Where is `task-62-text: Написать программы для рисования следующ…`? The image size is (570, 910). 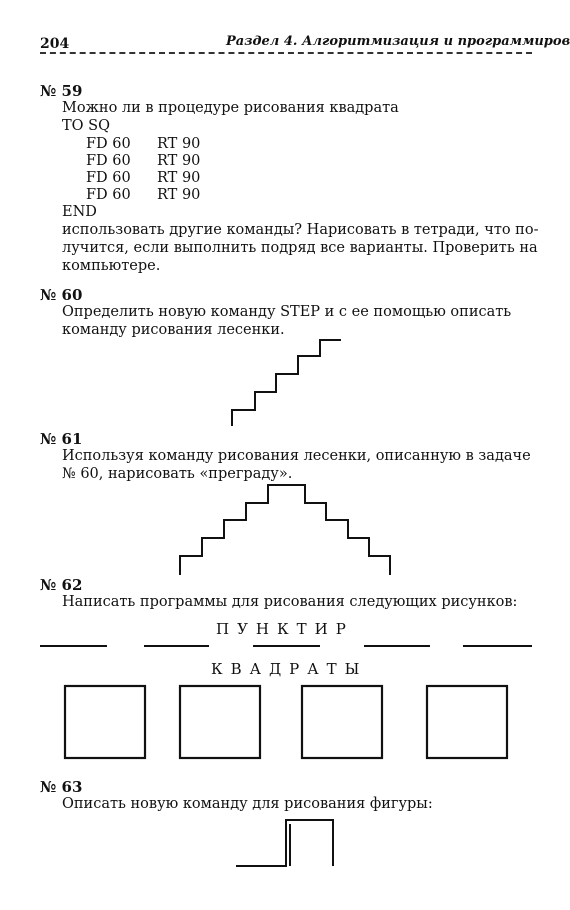
task-62-text: Написать программы для рисования следующ… is located at coordinates (290, 602).